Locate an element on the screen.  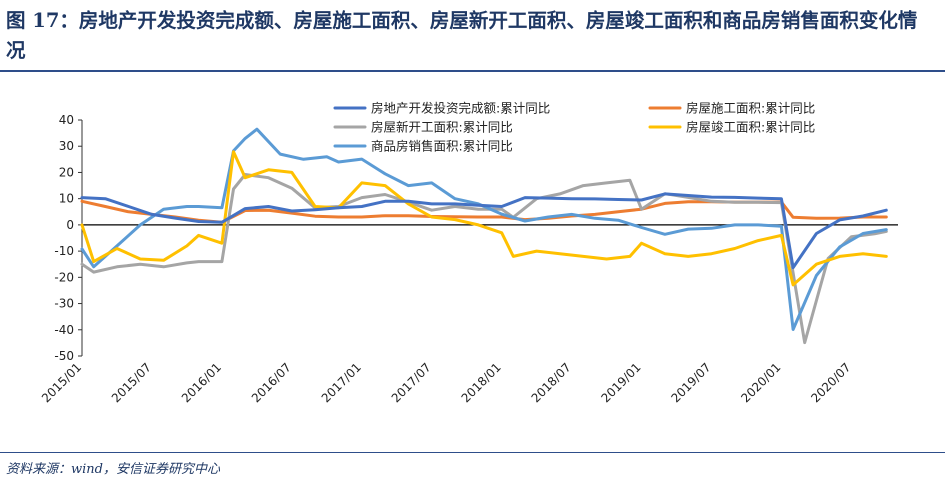
source-divider is located at coordinates (472, 452).